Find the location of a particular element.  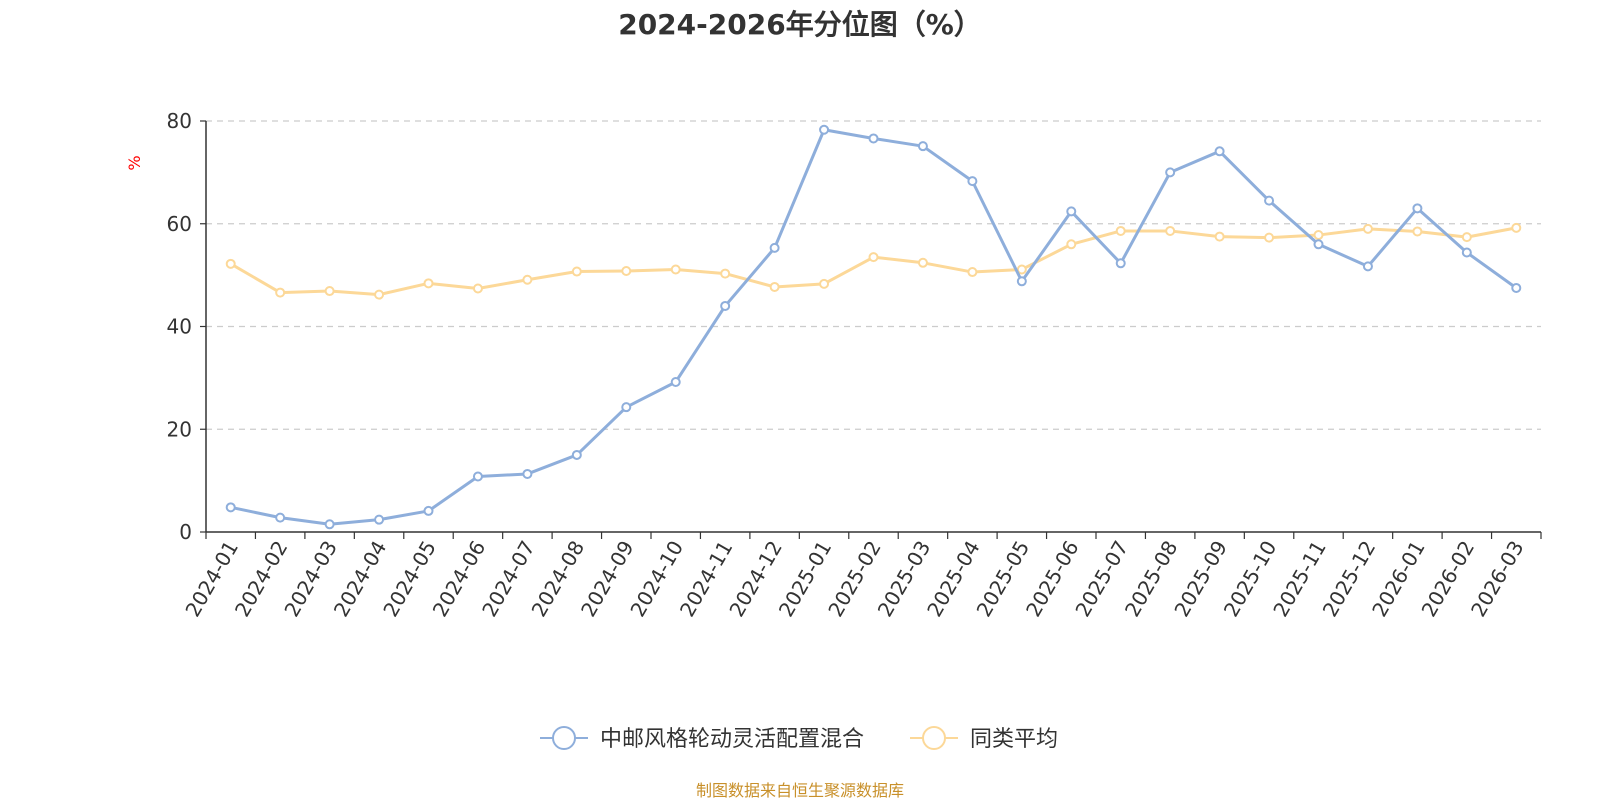

y-tick-label-3: 60 is located at coordinates (179, 224).